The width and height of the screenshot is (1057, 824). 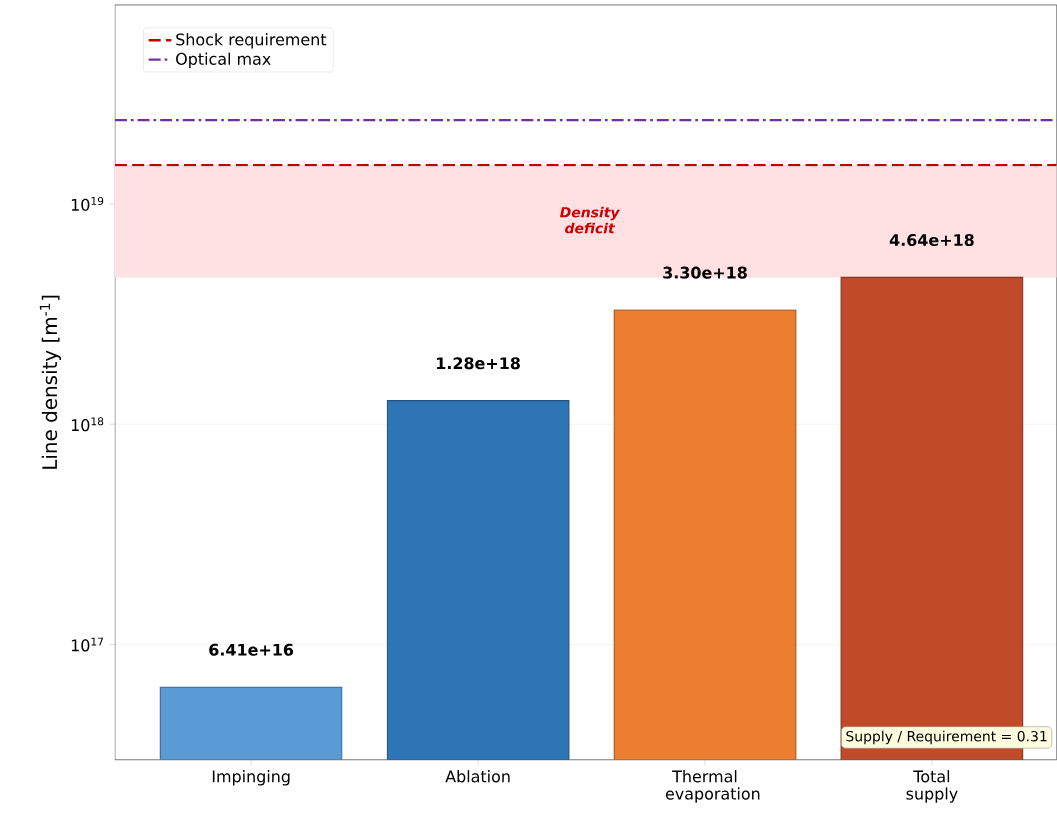 What do you see at coordinates (705, 272) in the screenshot?
I see `data-label: 3.30e+18` at bounding box center [705, 272].